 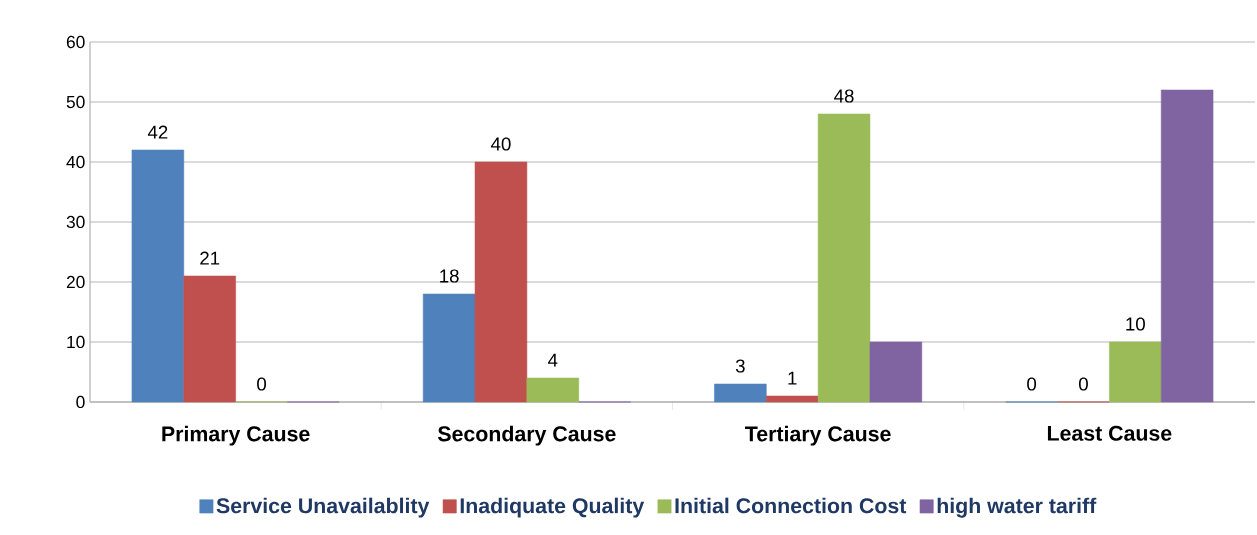 I want to click on x-tick-label: Primary Cause, so click(x=236, y=435).